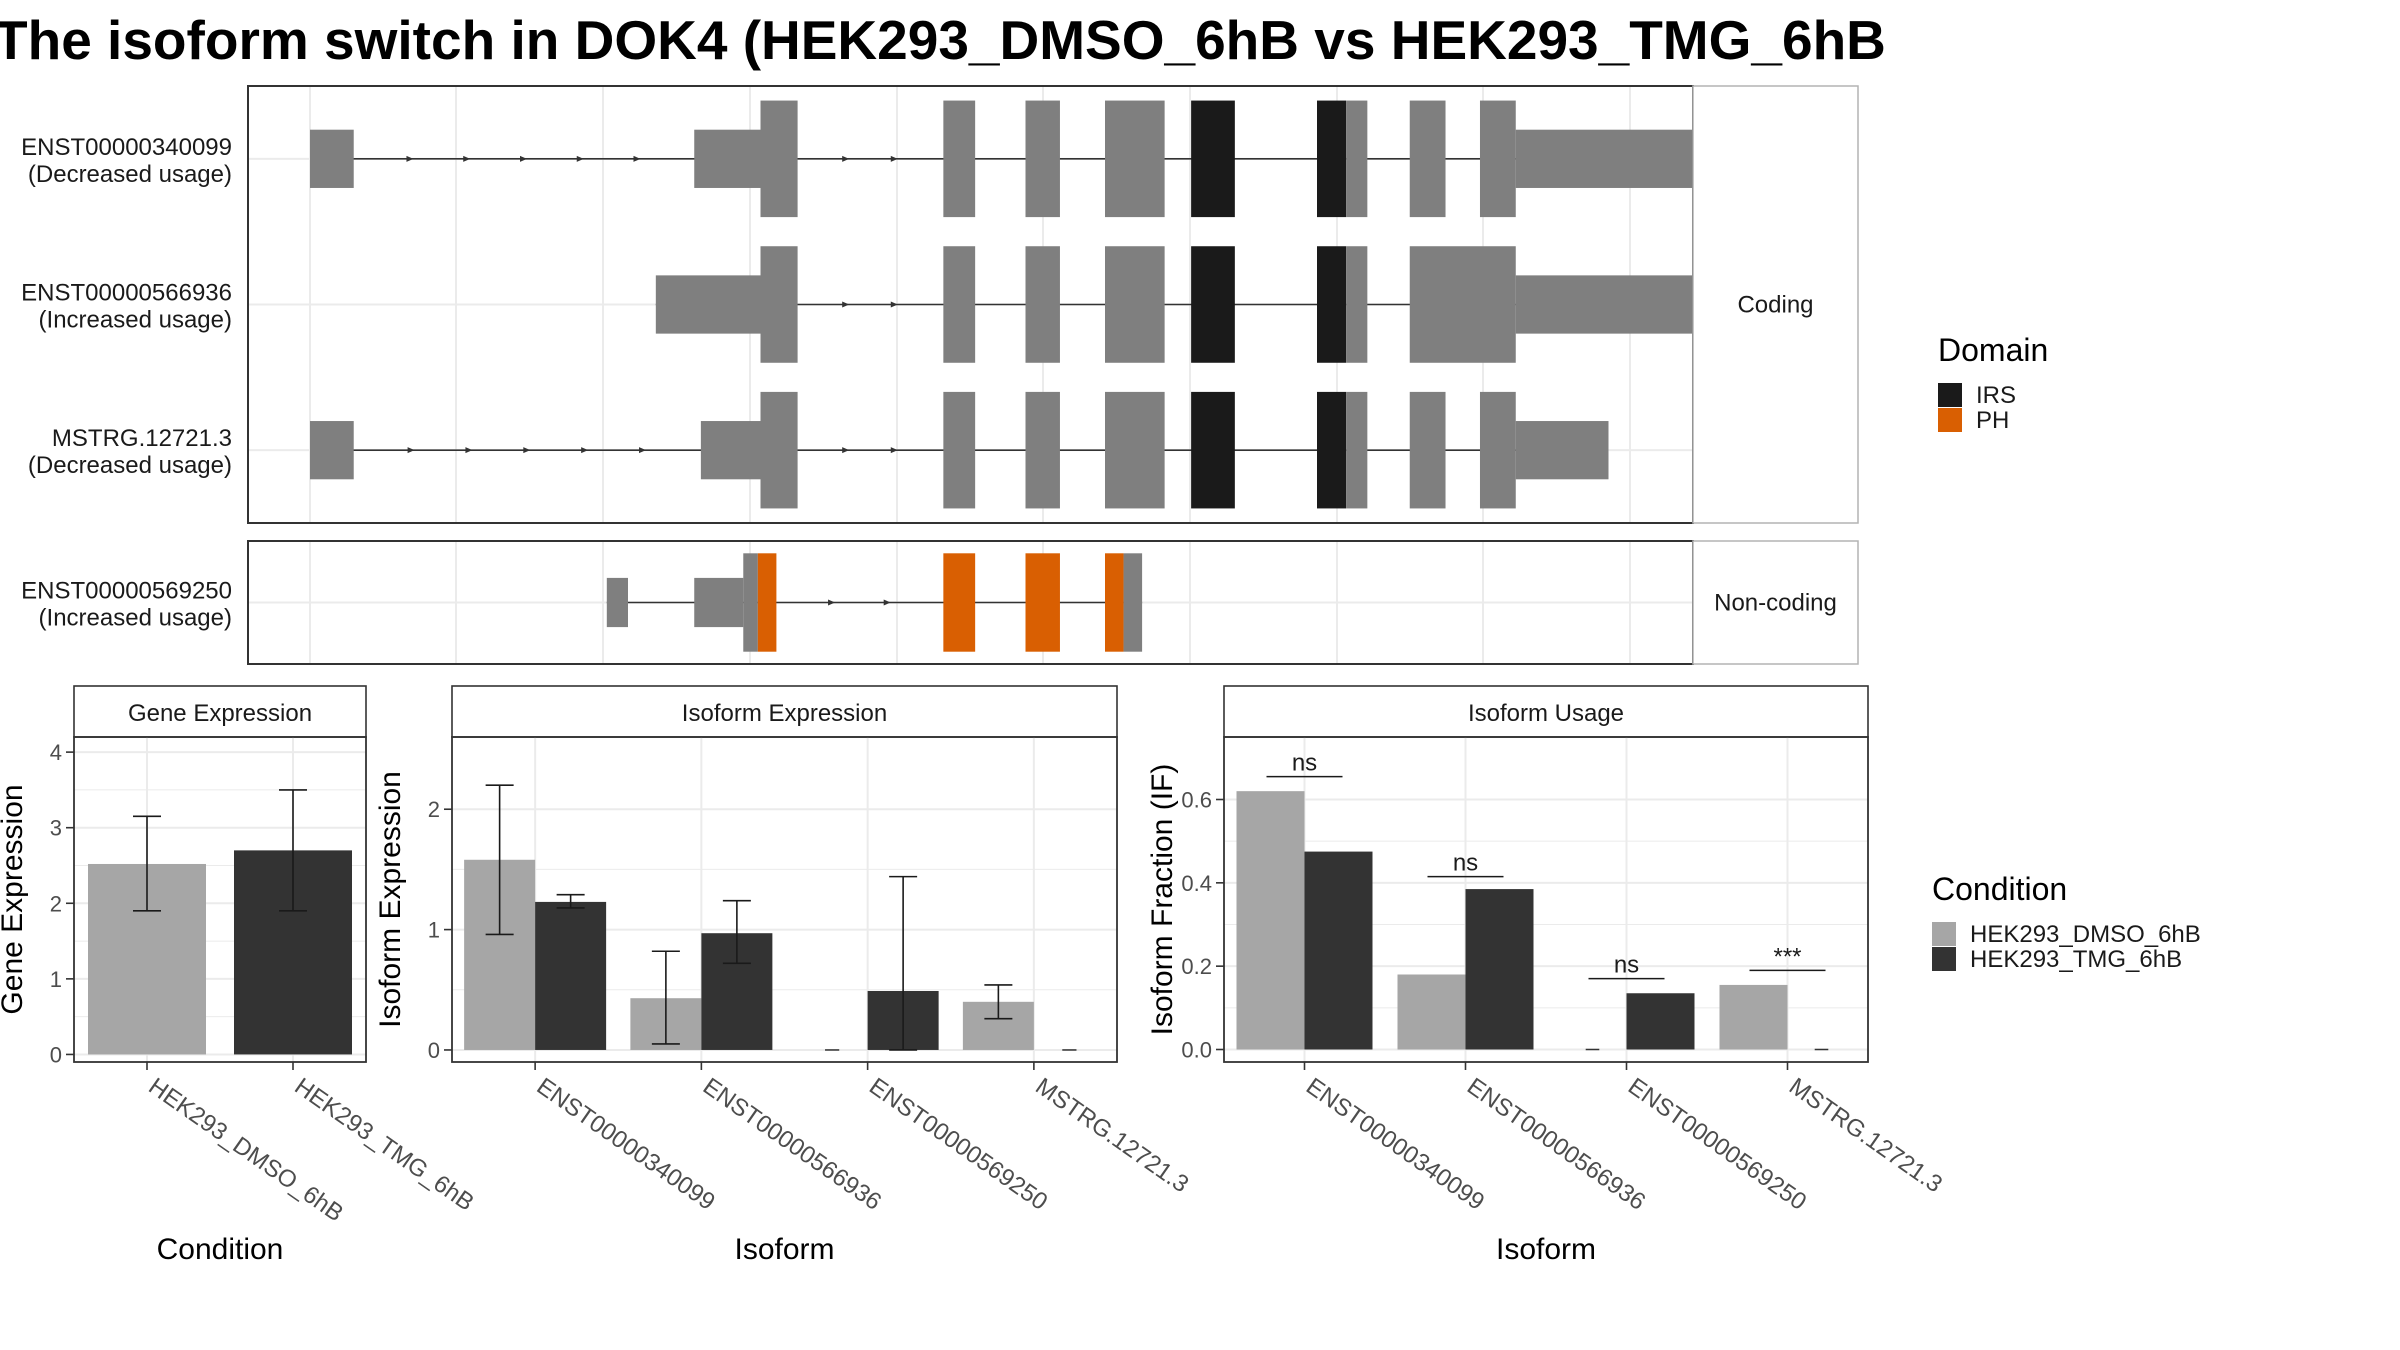  I want to click on legend-label: HEK293_DMSO_6hB, so click(2085, 934).